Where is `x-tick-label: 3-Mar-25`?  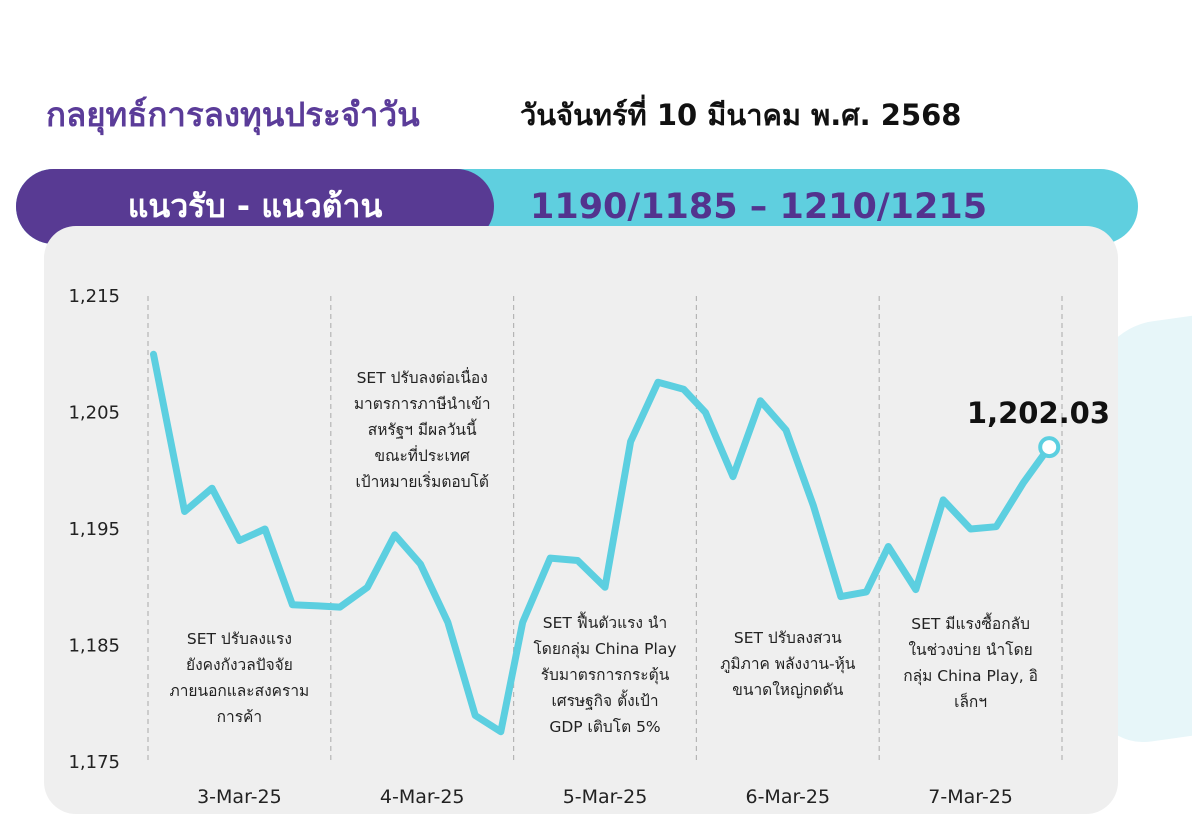
x-tick-label: 3-Mar-25 is located at coordinates (239, 797).